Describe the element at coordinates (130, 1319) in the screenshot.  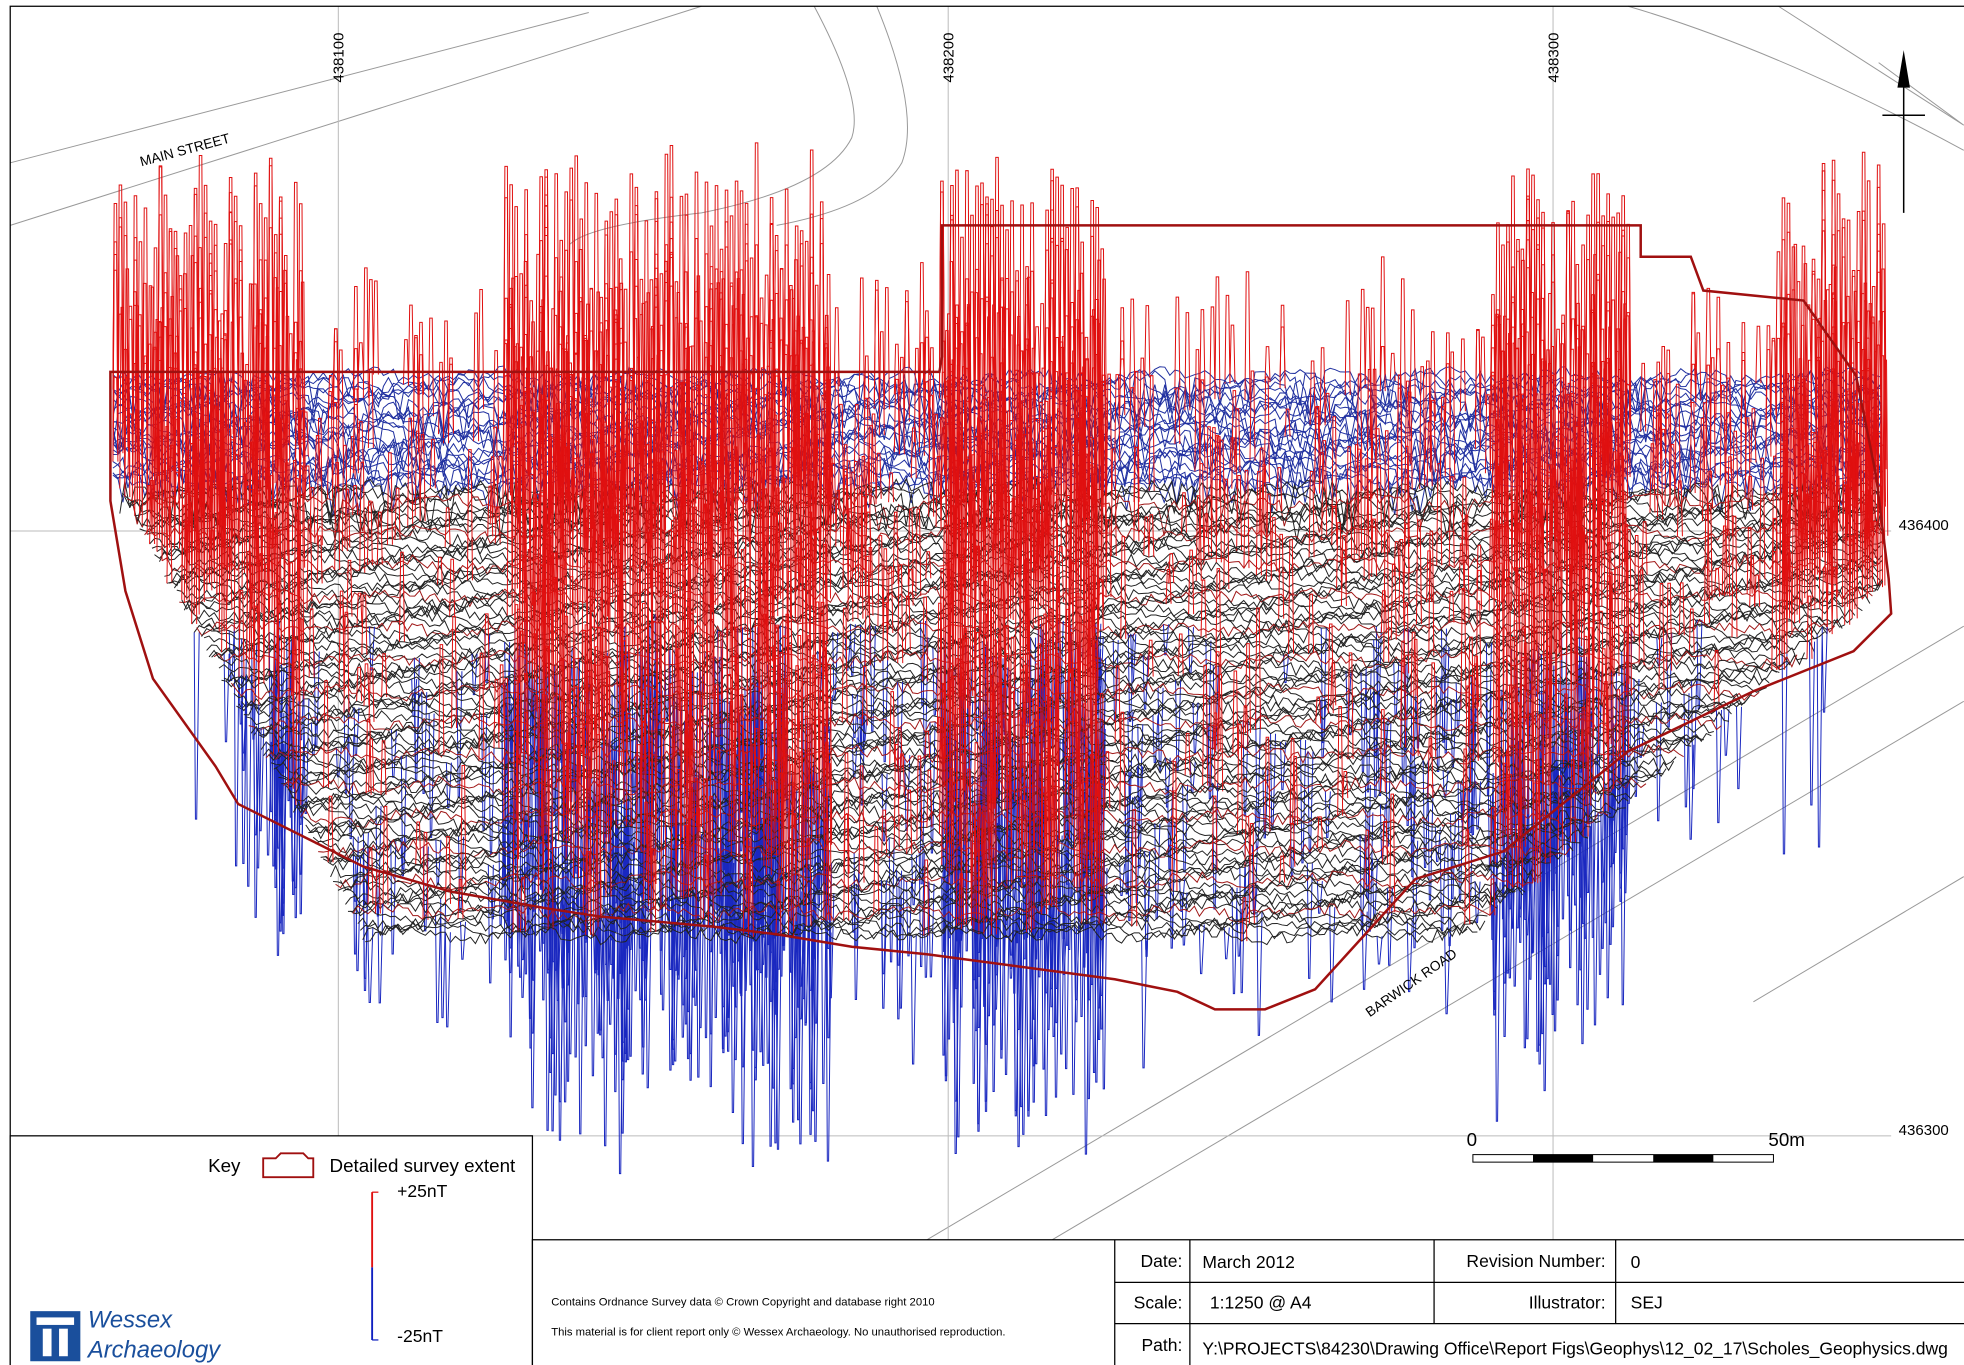
I see `logo-text: Wessex` at that location.